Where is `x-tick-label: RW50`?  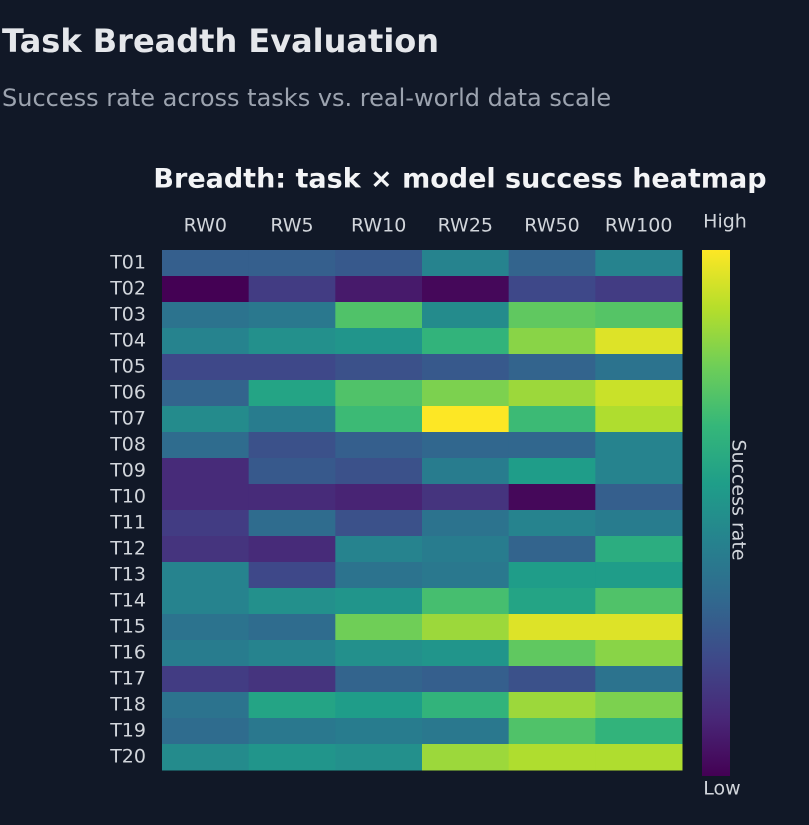 x-tick-label: RW50 is located at coordinates (551, 226).